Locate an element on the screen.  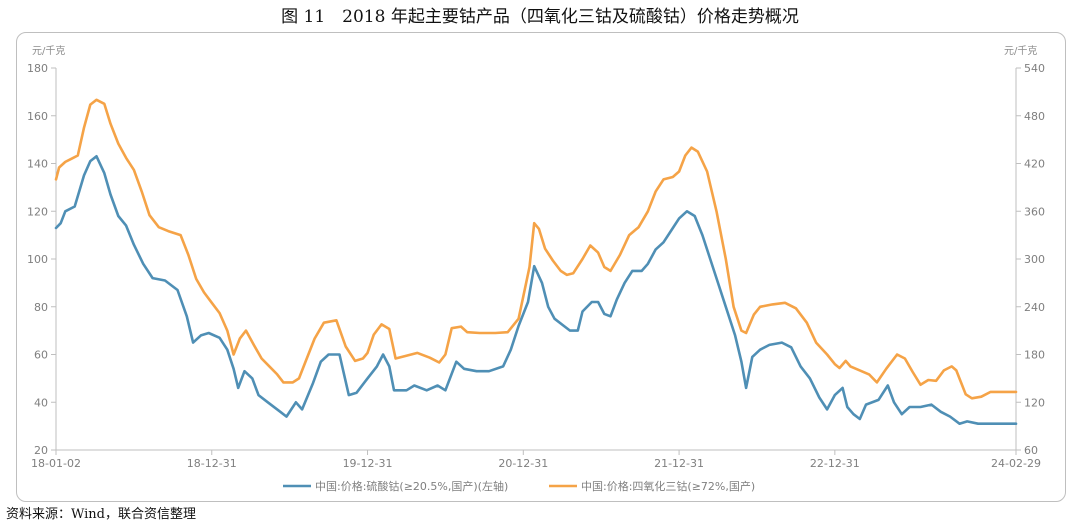
left-axis-tick-label: 160 is located at coordinates (37, 116).